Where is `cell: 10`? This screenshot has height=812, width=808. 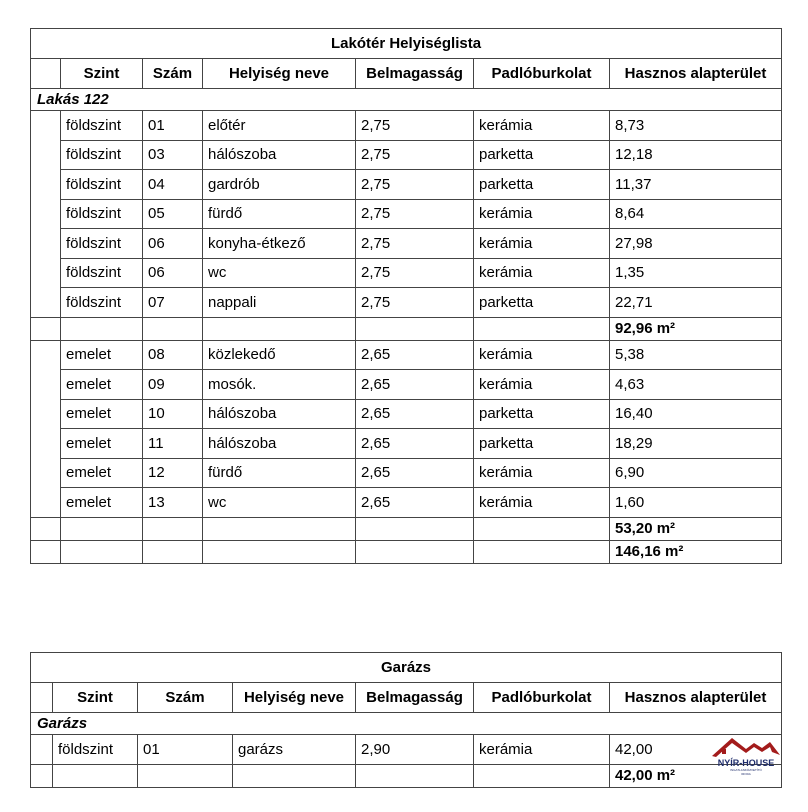
cell: 10 is located at coordinates (172, 413).